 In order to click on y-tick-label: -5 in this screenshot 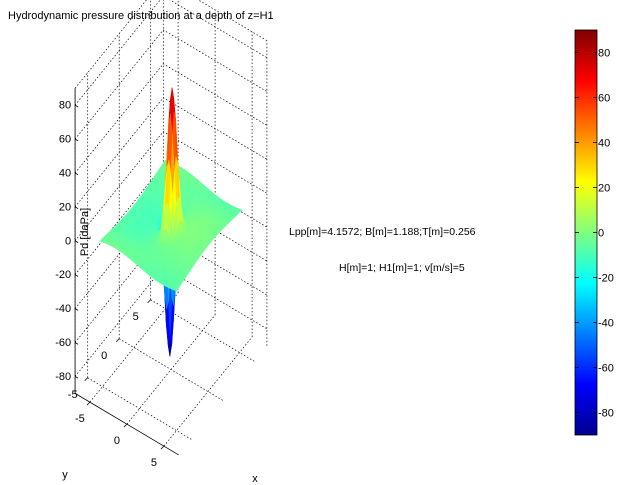, I will do `click(73, 395)`.